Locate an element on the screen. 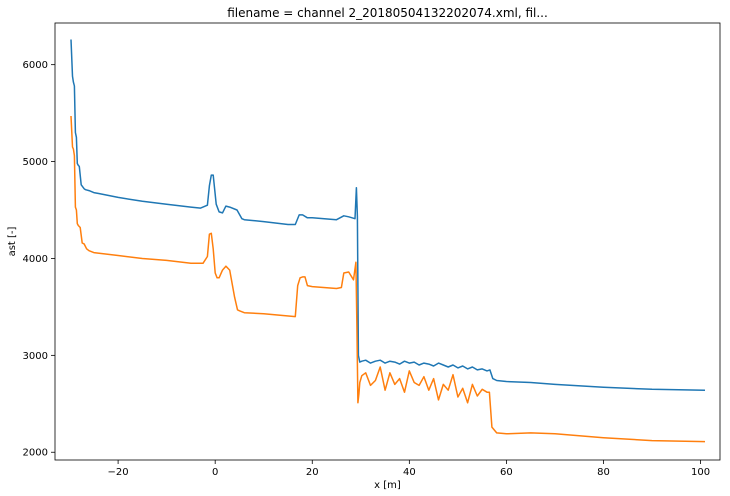 The height and width of the screenshot is (496, 730). x-tick-label: 40 is located at coordinates (409, 472).